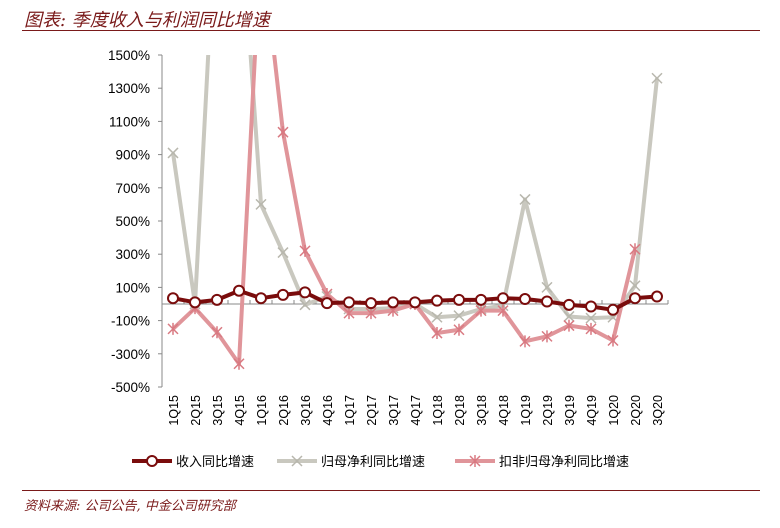  Describe the element at coordinates (504, 410) in the screenshot. I see `x-tick-label: 4Q18` at that location.